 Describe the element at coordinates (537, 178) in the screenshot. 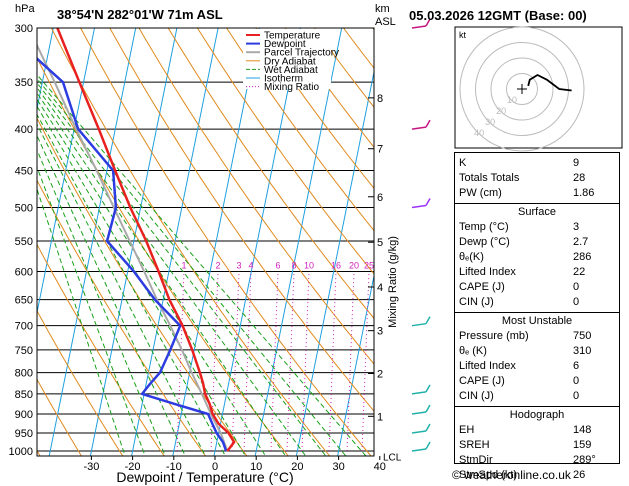

I see `index-row: Totals Totals 28` at that location.